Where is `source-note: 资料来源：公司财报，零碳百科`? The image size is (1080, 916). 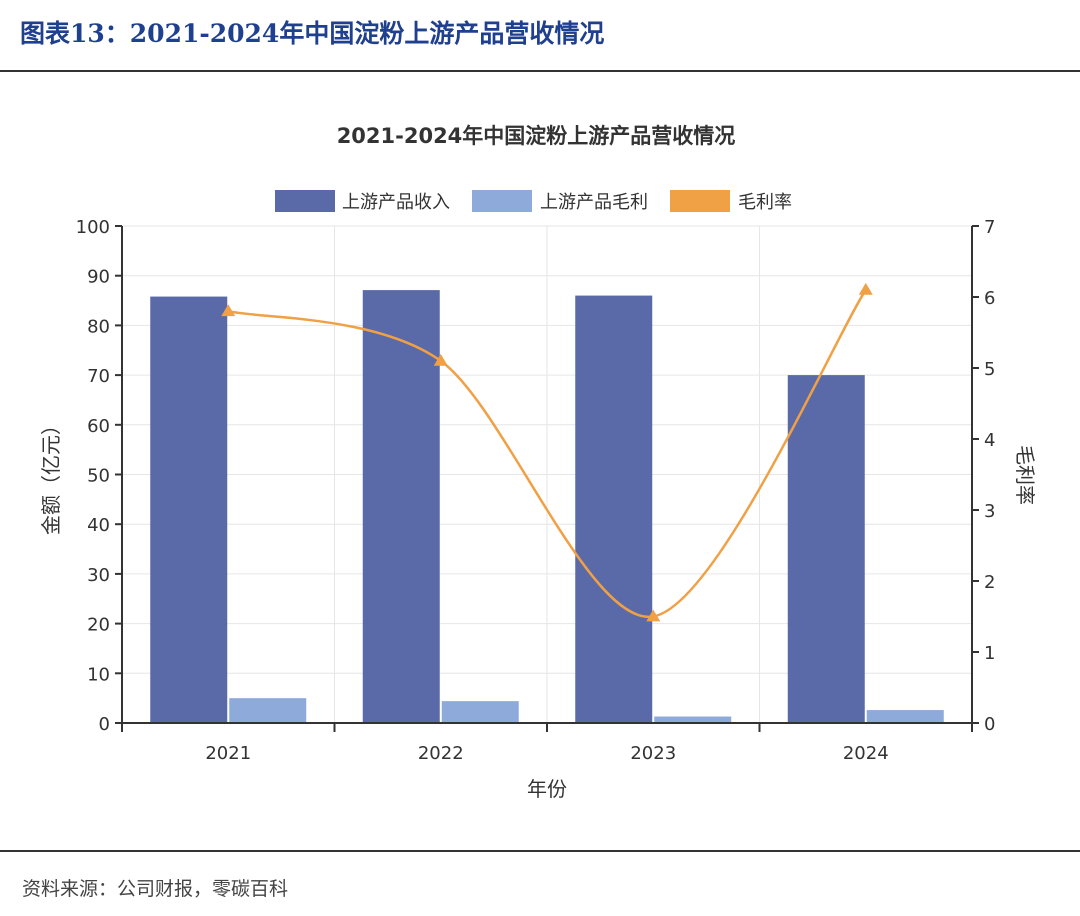 source-note: 资料来源：公司财报，零碳百科 is located at coordinates (155, 889).